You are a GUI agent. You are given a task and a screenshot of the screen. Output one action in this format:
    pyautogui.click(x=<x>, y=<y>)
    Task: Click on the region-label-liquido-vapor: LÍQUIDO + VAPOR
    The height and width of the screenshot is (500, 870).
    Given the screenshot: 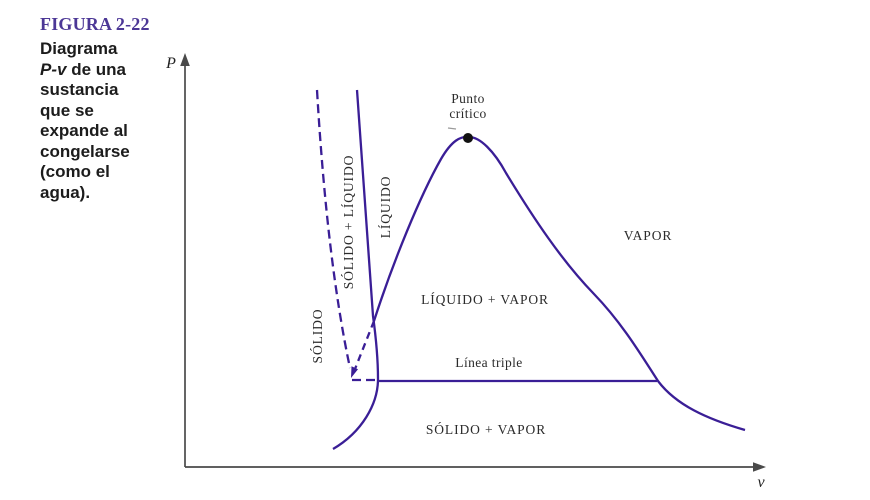 What is the action you would take?
    pyautogui.click(x=485, y=299)
    